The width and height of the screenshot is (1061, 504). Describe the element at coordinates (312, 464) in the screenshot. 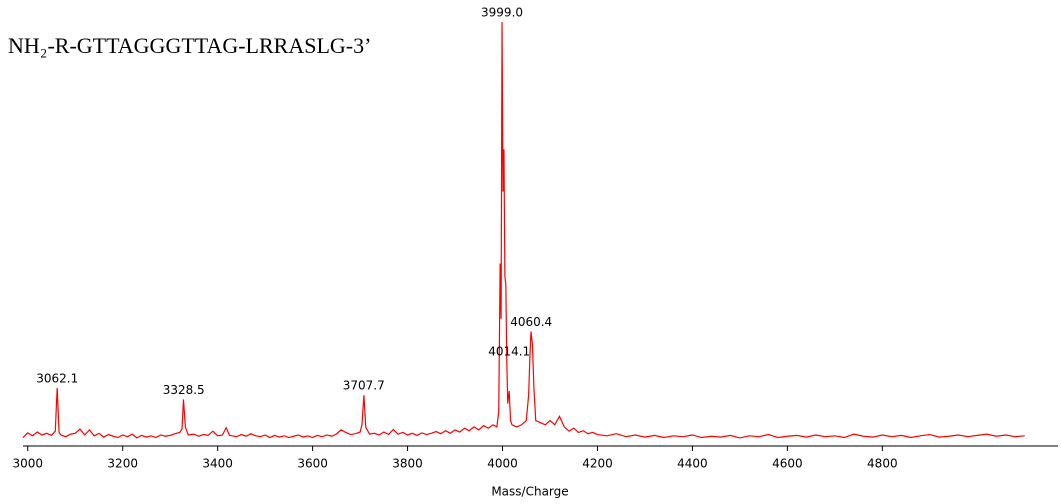

I see `x-tick-label: 3600` at that location.